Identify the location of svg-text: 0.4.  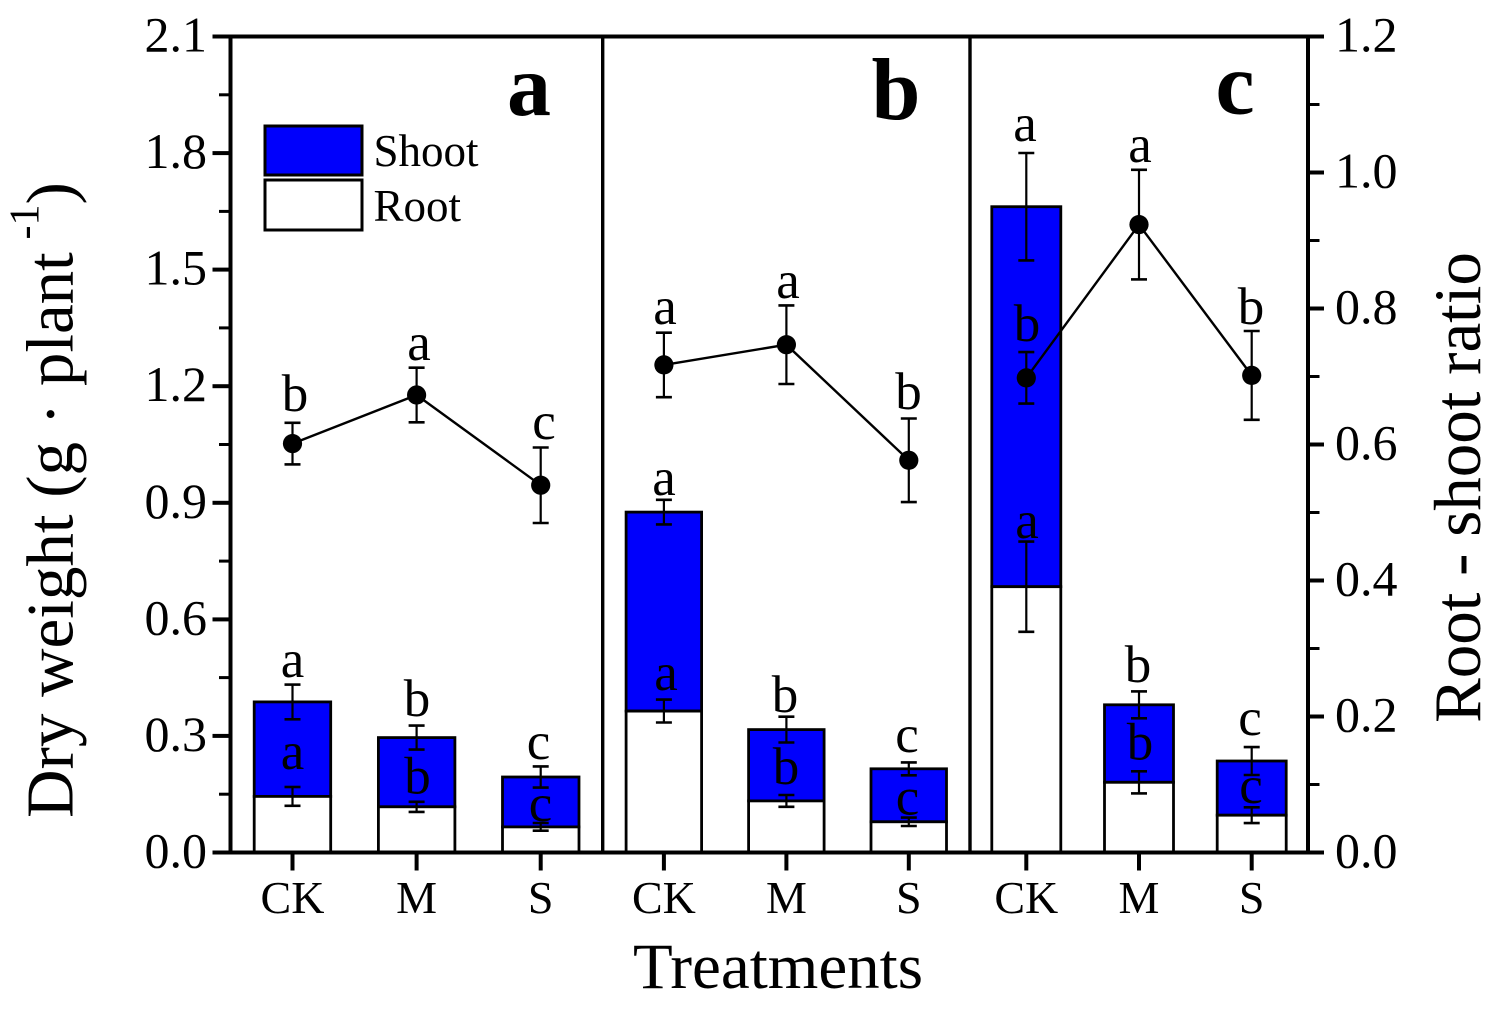
(1366, 579).